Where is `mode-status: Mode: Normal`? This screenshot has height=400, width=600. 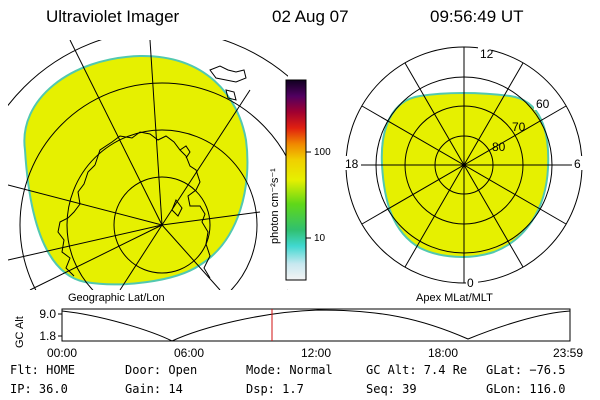
mode-status: Mode: Normal is located at coordinates (289, 370).